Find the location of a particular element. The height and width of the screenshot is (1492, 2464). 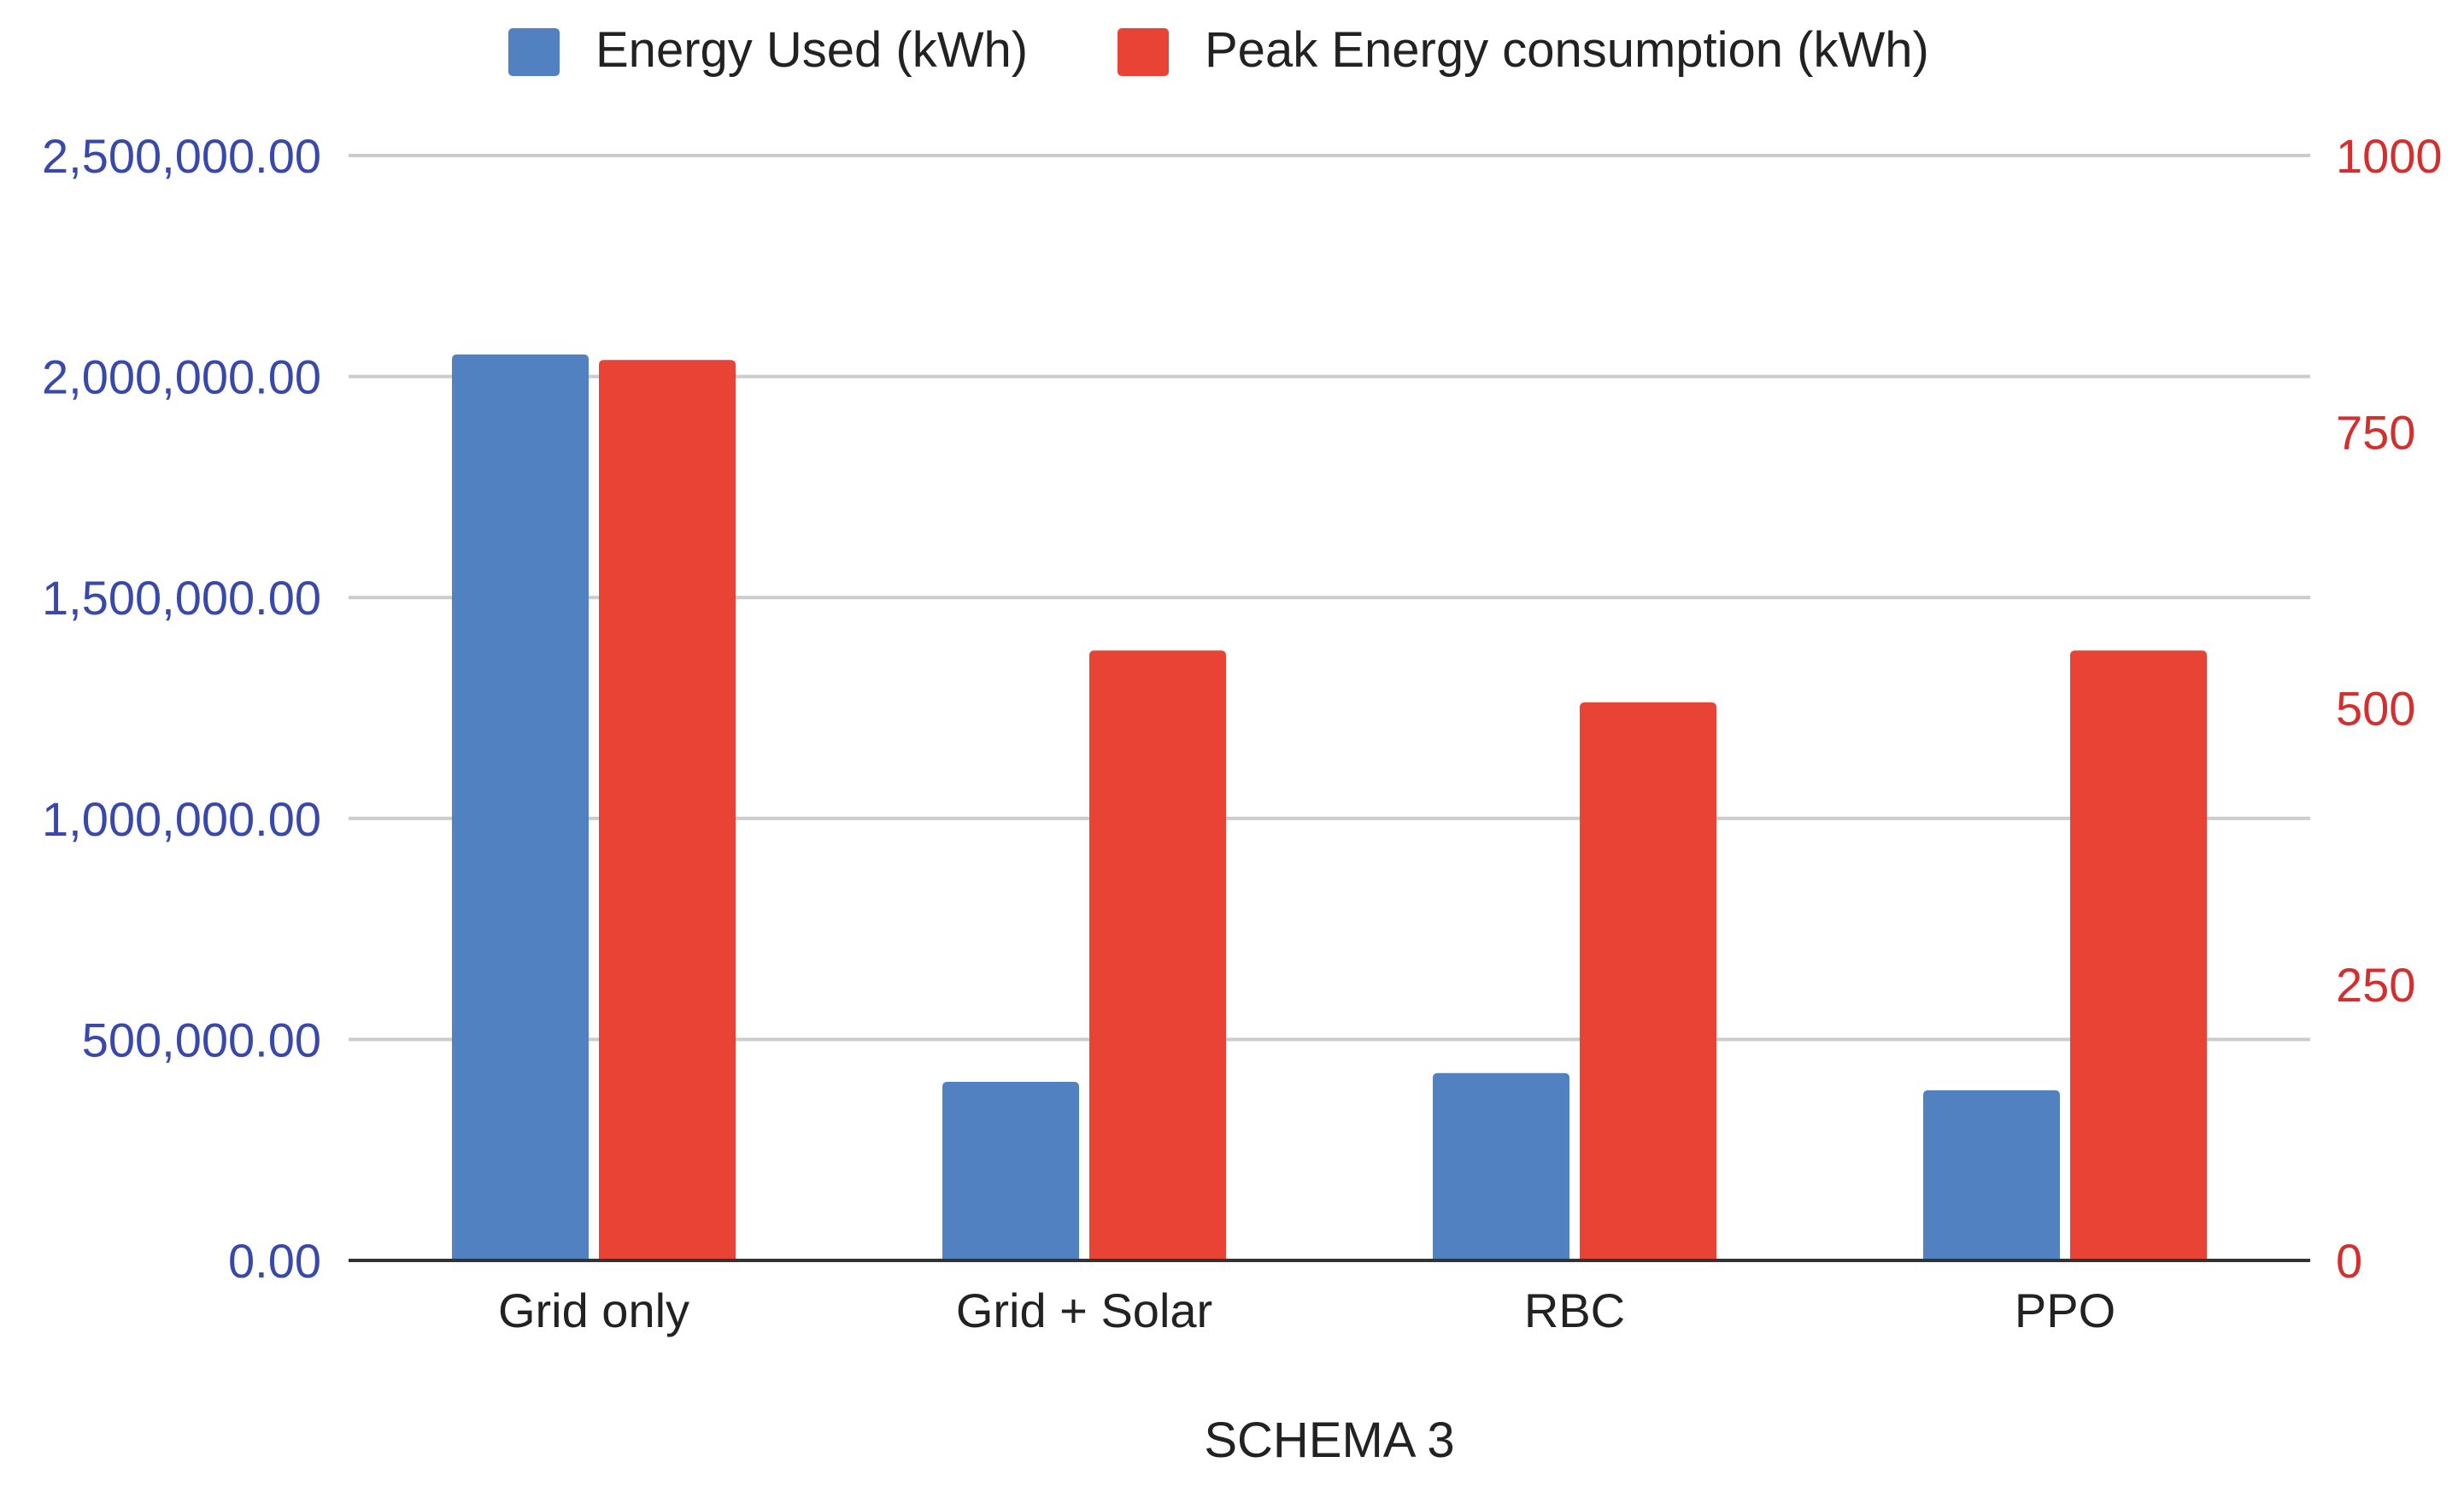

x-tick-label: Grid + Solar is located at coordinates (1084, 1310).